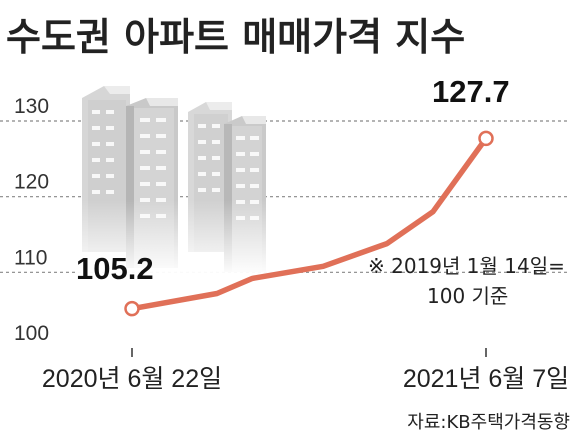 The height and width of the screenshot is (436, 580). Describe the element at coordinates (31, 220) in the screenshot. I see `y-axis-ticks: 100 110 120 130` at that location.